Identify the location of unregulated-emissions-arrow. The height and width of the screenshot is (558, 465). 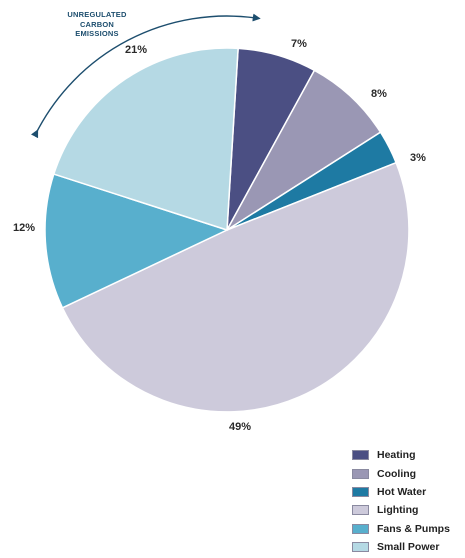
(145, 76).